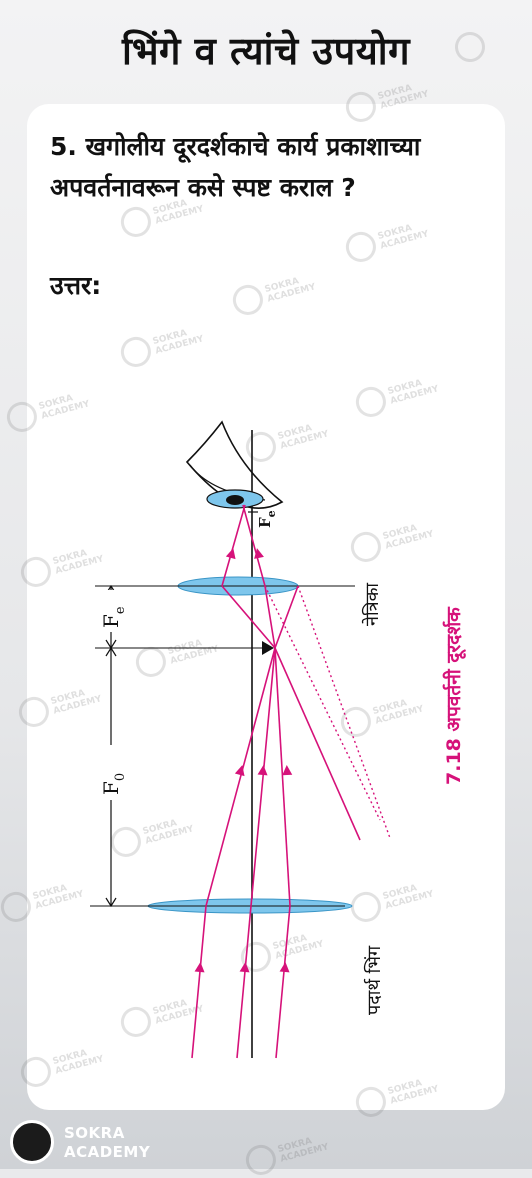 This screenshot has height=1178, width=532. I want to click on label-f0: F0, so click(113, 784).